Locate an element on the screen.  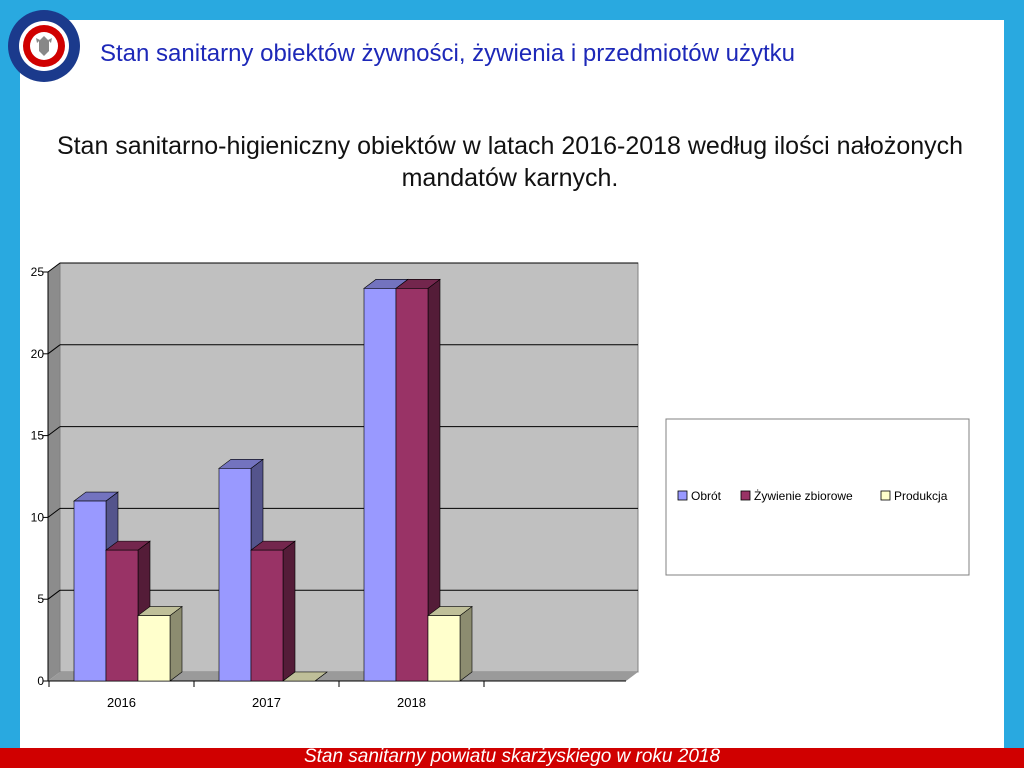
bar-top is located at coordinates (305, 676).